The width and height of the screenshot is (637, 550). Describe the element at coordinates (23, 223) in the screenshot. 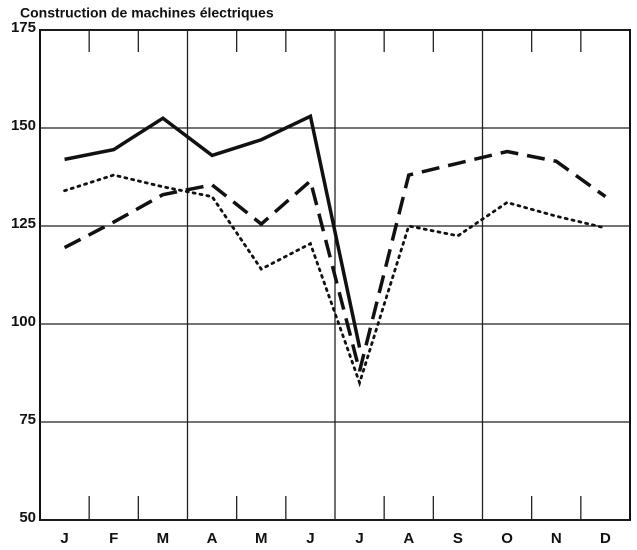

I see `y-tick-label: 125` at that location.